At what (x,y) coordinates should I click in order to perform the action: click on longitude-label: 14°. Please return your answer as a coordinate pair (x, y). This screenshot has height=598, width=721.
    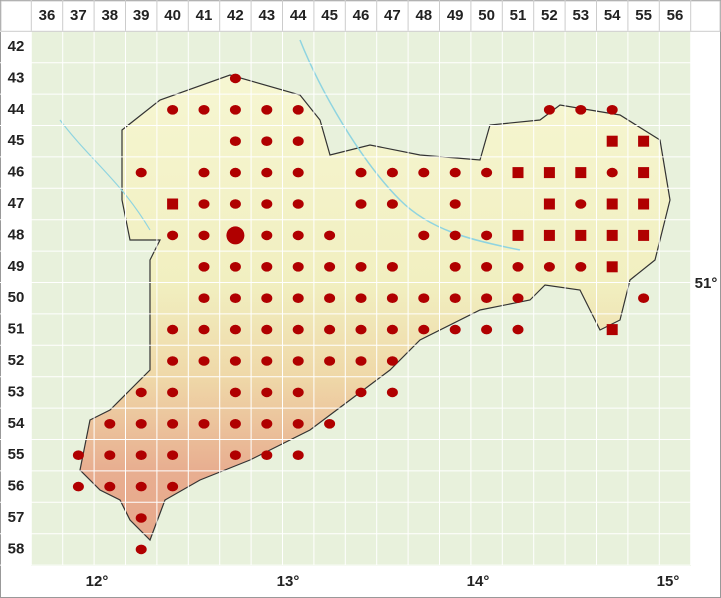
    Looking at the image, I should click on (478, 581).